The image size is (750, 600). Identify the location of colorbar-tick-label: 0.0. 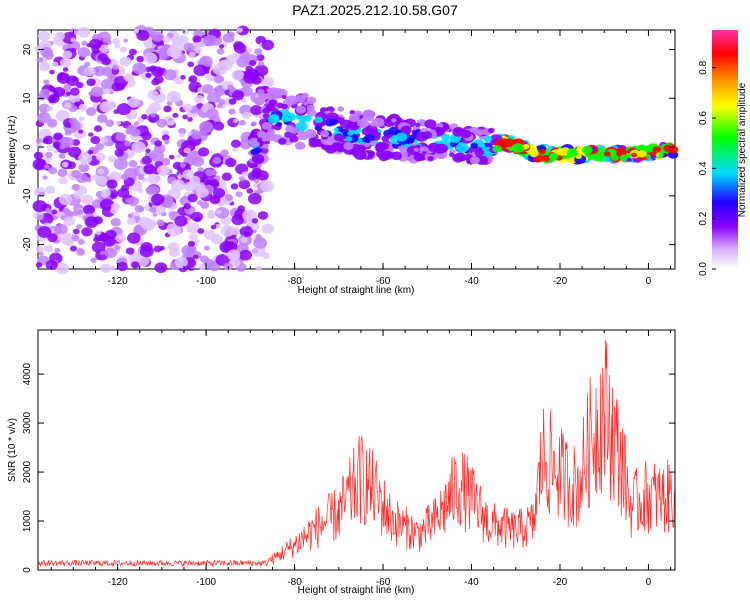
(703, 269).